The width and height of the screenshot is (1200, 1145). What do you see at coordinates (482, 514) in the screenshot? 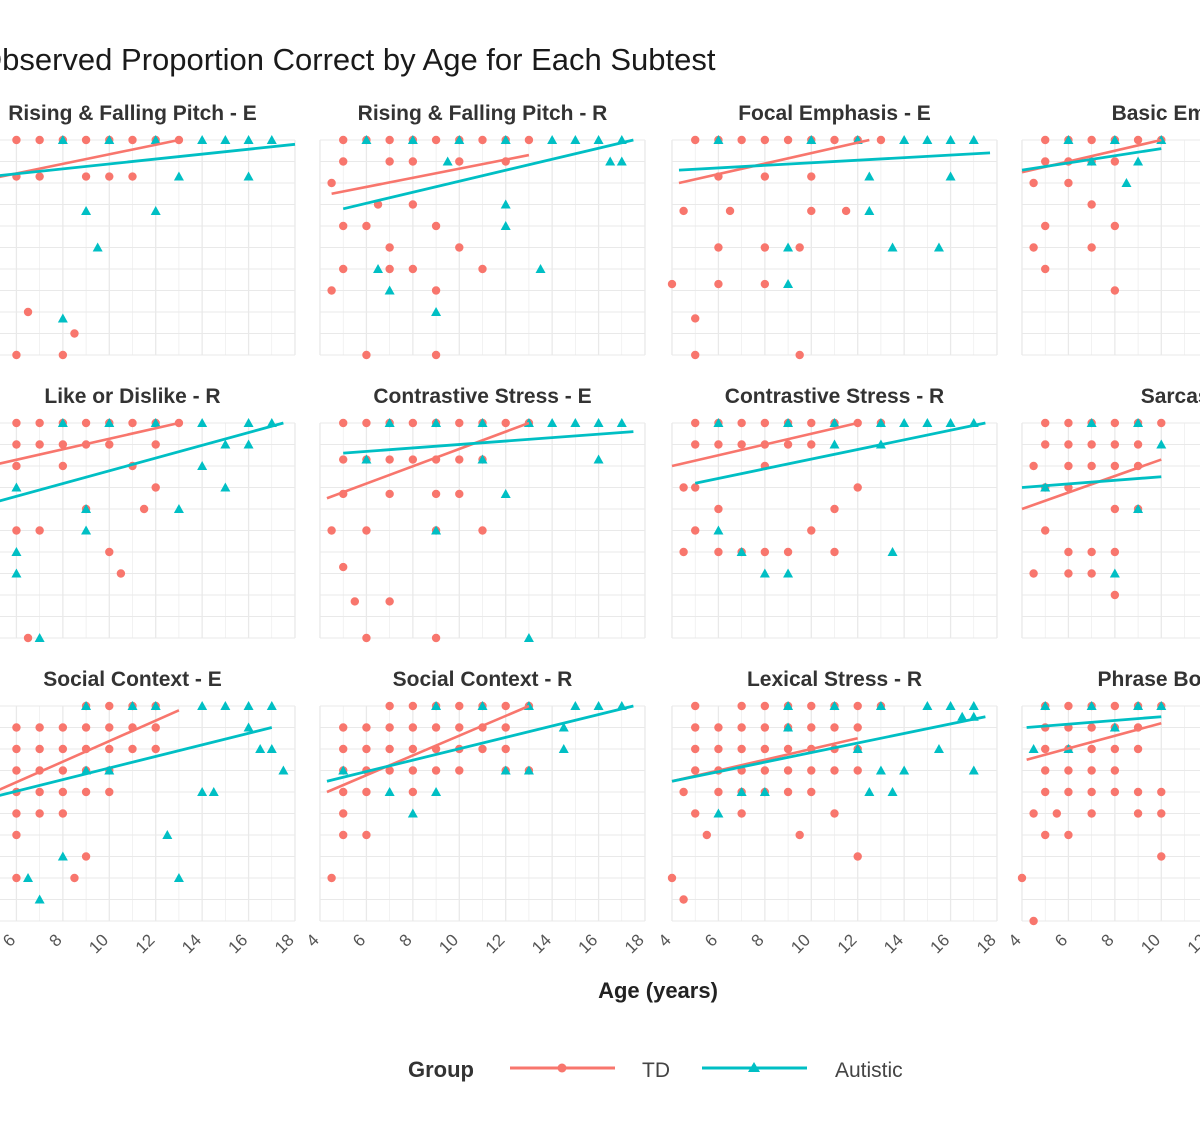
I see `facet-panel: Contrastive Stress - E` at bounding box center [482, 514].